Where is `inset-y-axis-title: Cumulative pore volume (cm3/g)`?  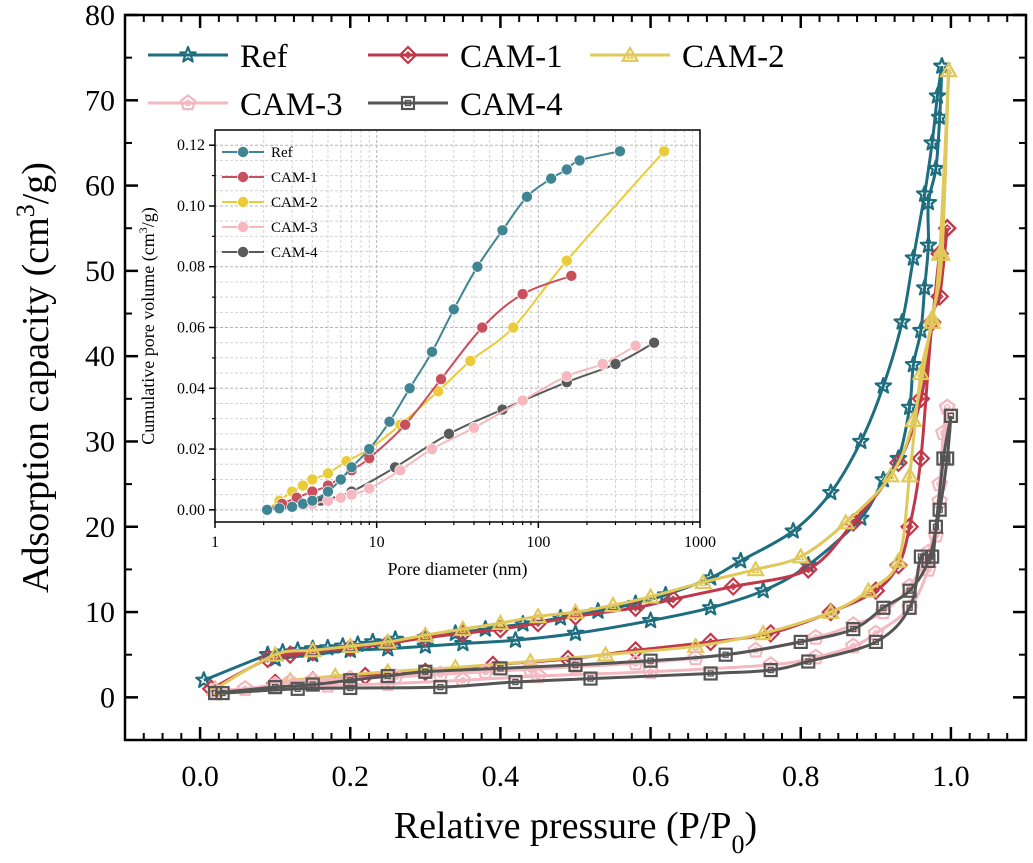 inset-y-axis-title: Cumulative pore volume (cm3/g) is located at coordinates (147, 325).